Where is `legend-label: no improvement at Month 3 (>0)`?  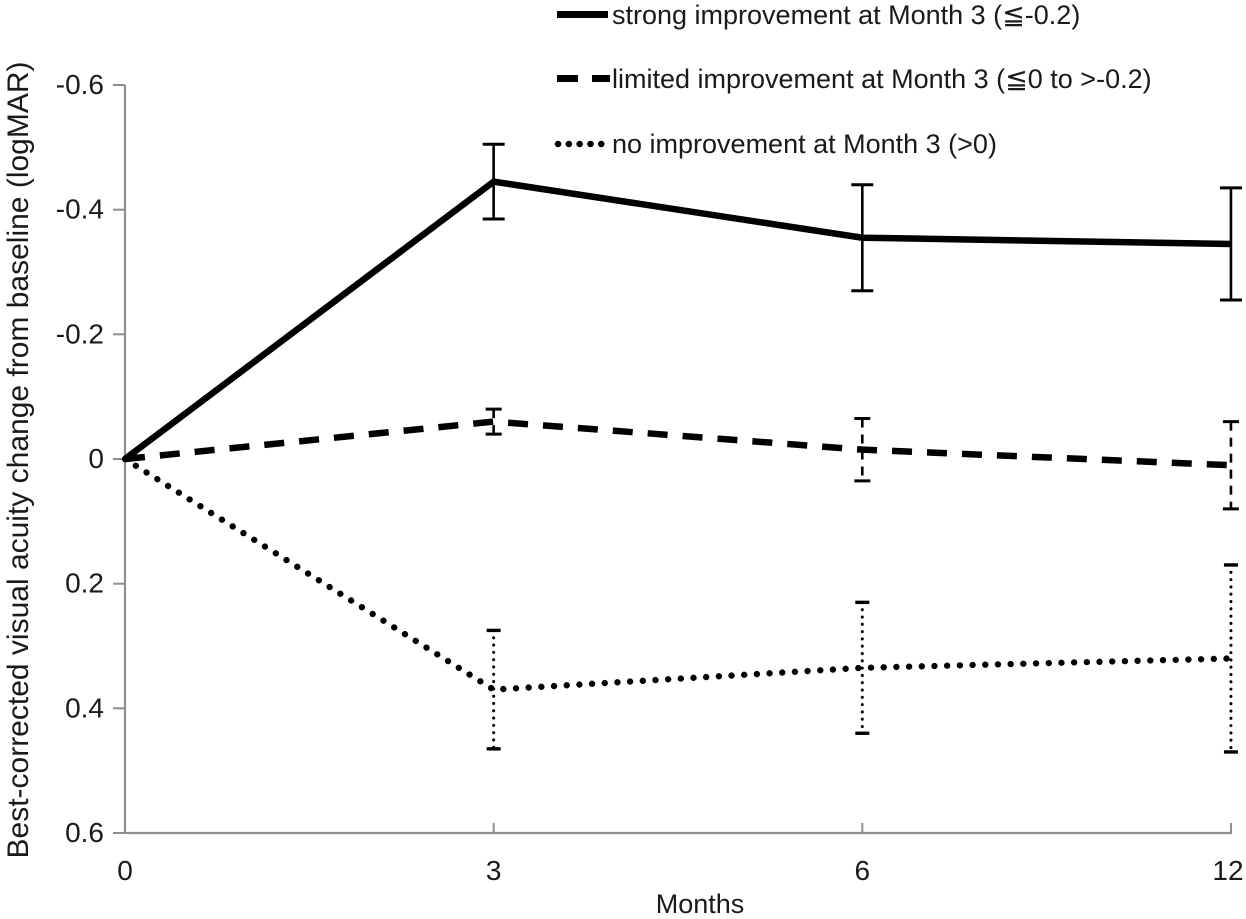
legend-label: no improvement at Month 3 (>0) is located at coordinates (804, 144).